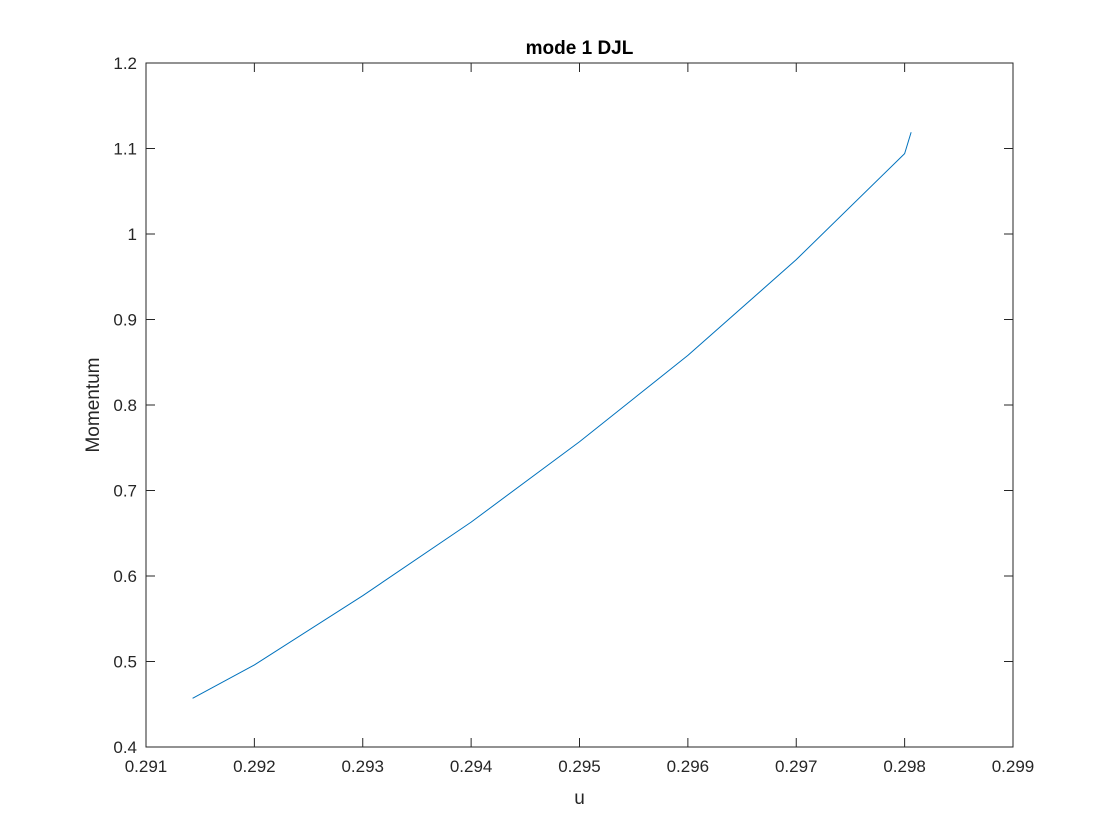 The width and height of the screenshot is (1120, 840). I want to click on x-tick-label: 0.291, so click(146, 766).